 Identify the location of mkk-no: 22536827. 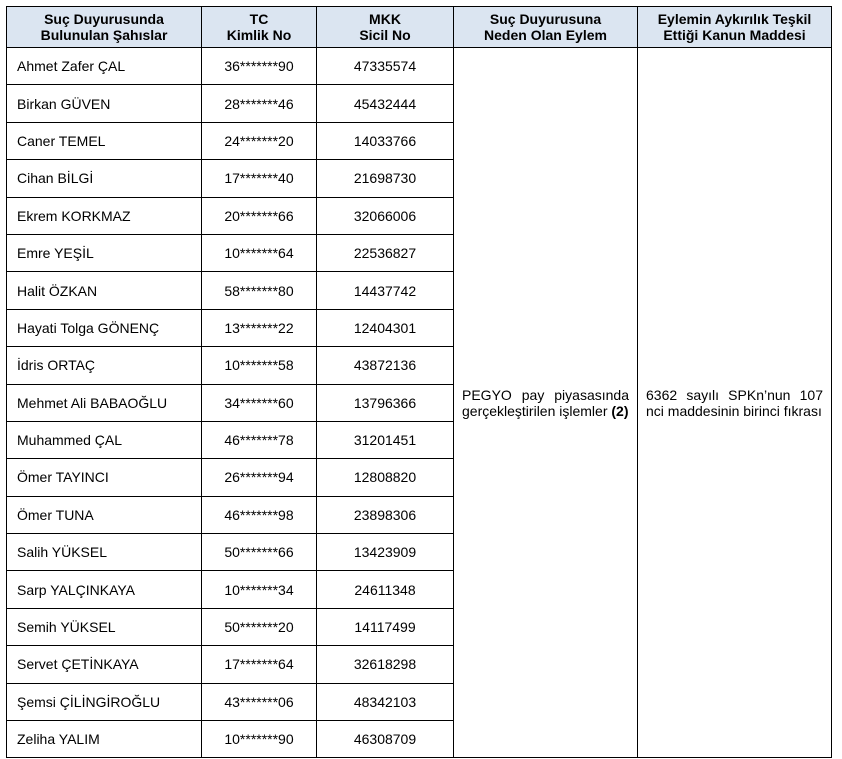
(385, 253).